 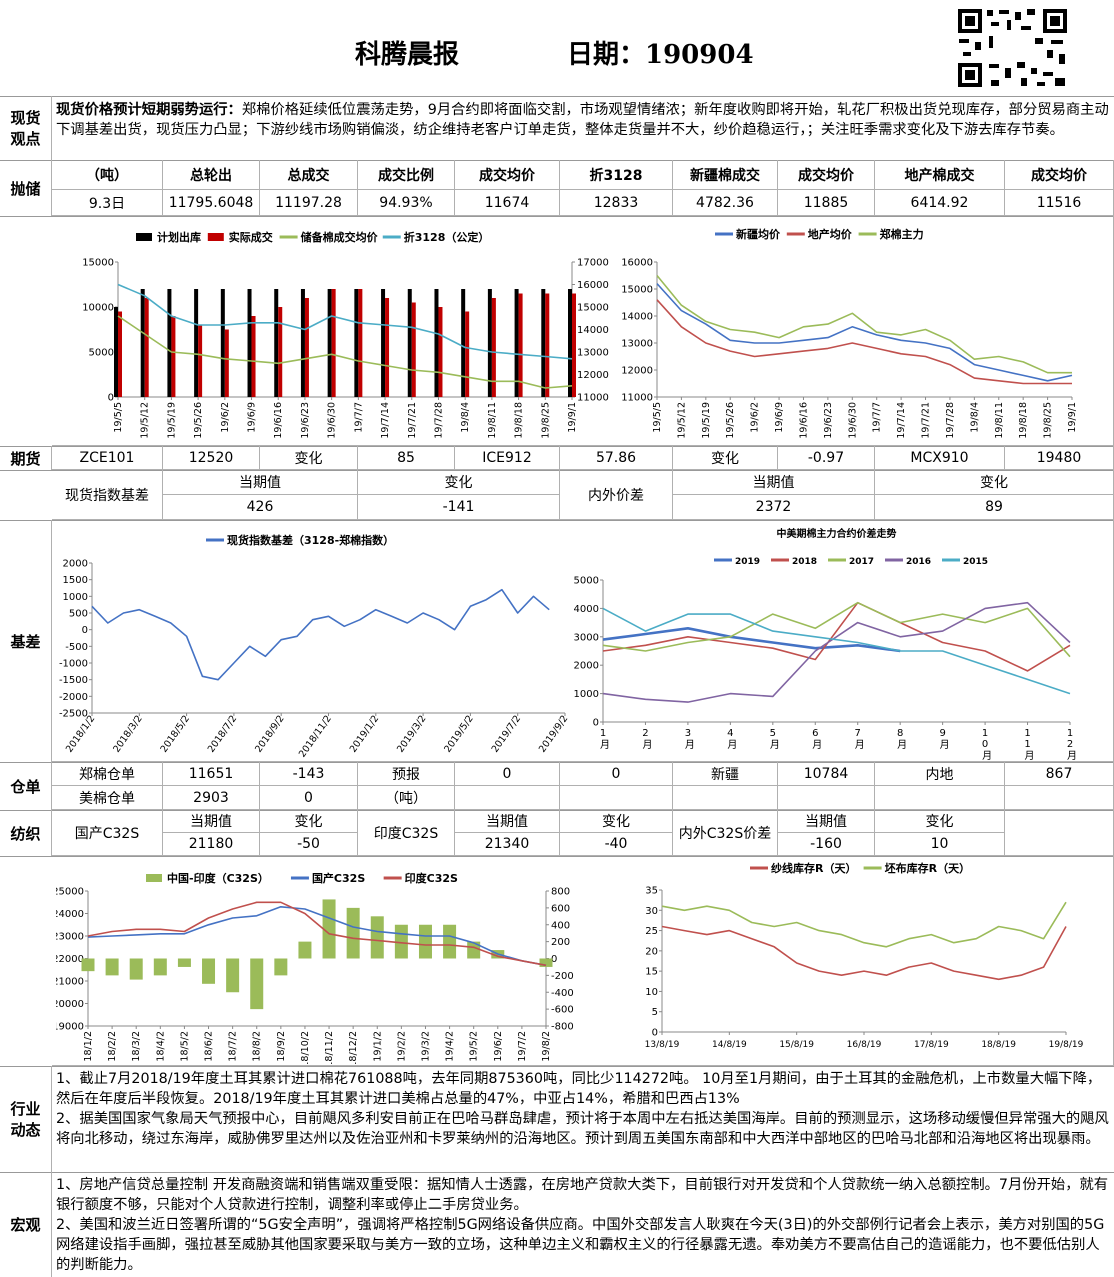 I want to click on x-tick-label: 2019/7/2, so click(x=506, y=733).